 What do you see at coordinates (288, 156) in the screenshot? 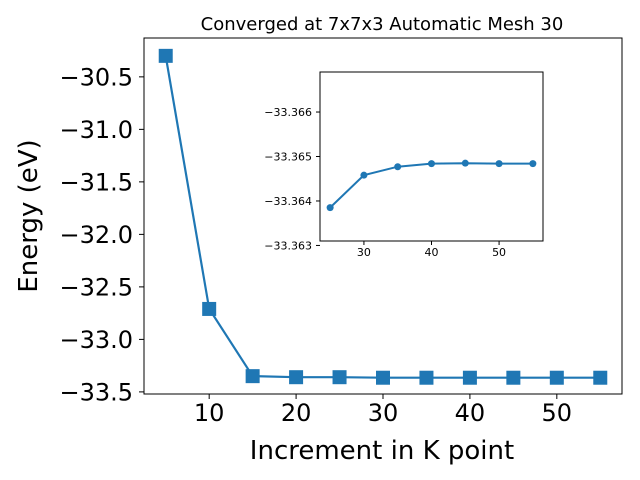
I see `inset-y-tick-label: −33.365` at bounding box center [288, 156].